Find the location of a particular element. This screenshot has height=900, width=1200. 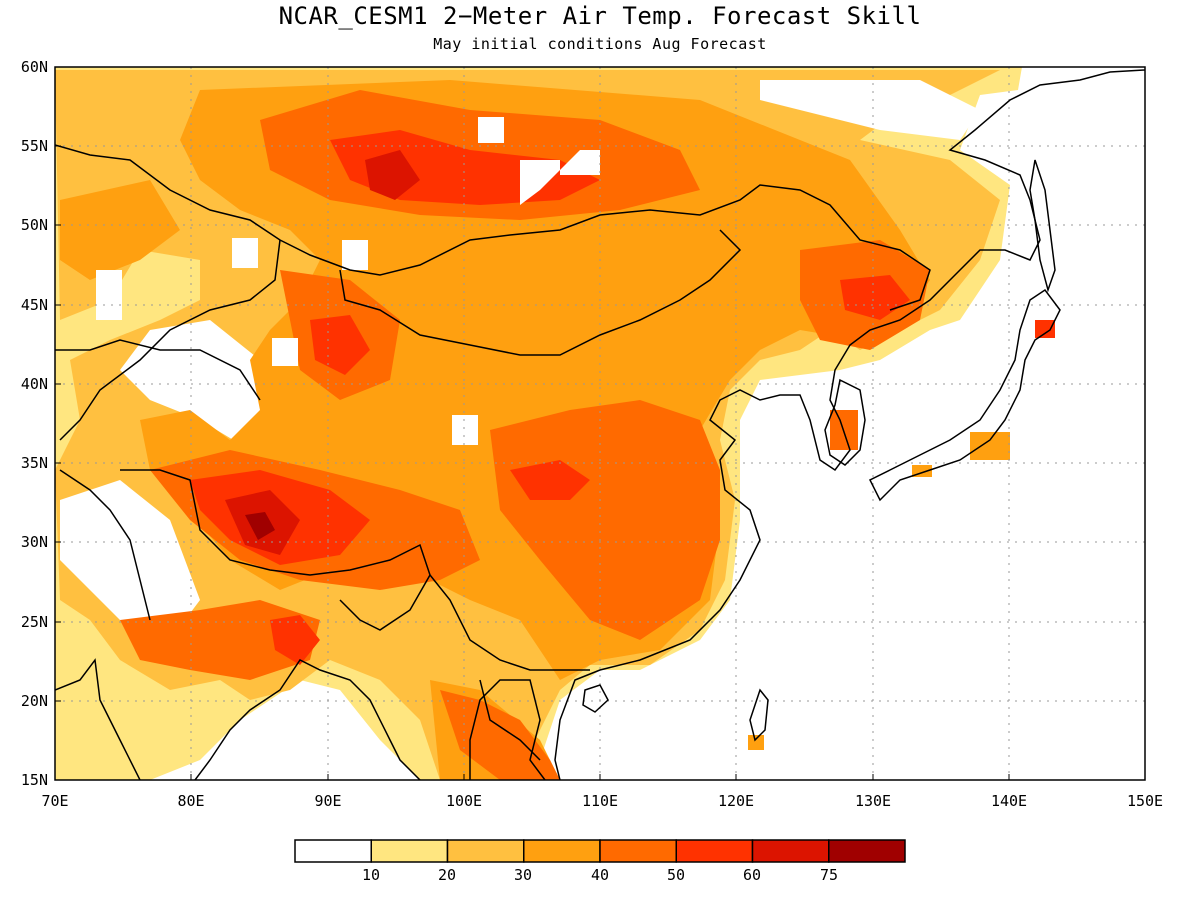

low-skill-patch-kazakh is located at coordinates (195, 385).